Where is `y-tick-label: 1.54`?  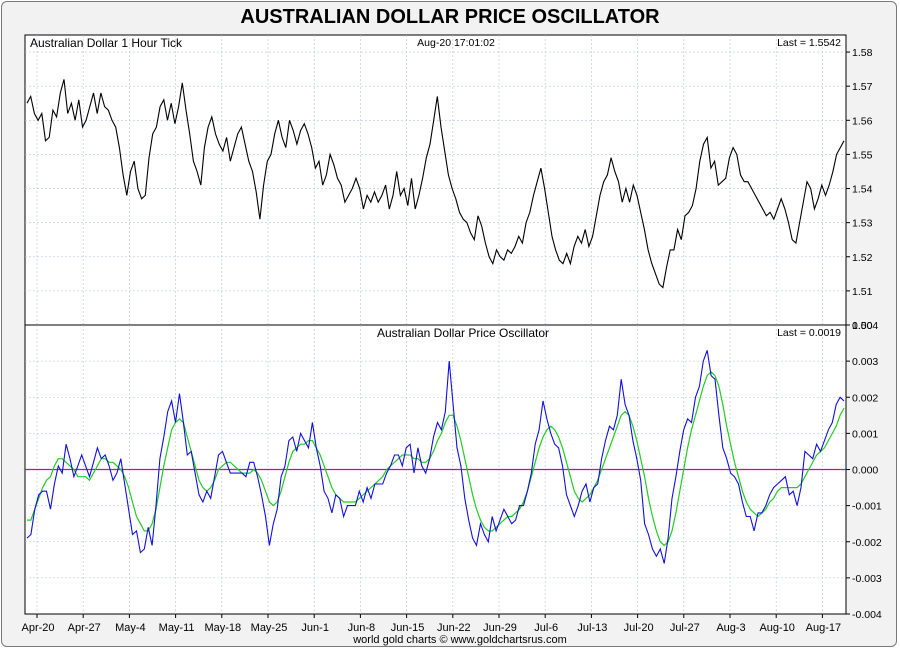 y-tick-label: 1.54 is located at coordinates (862, 190).